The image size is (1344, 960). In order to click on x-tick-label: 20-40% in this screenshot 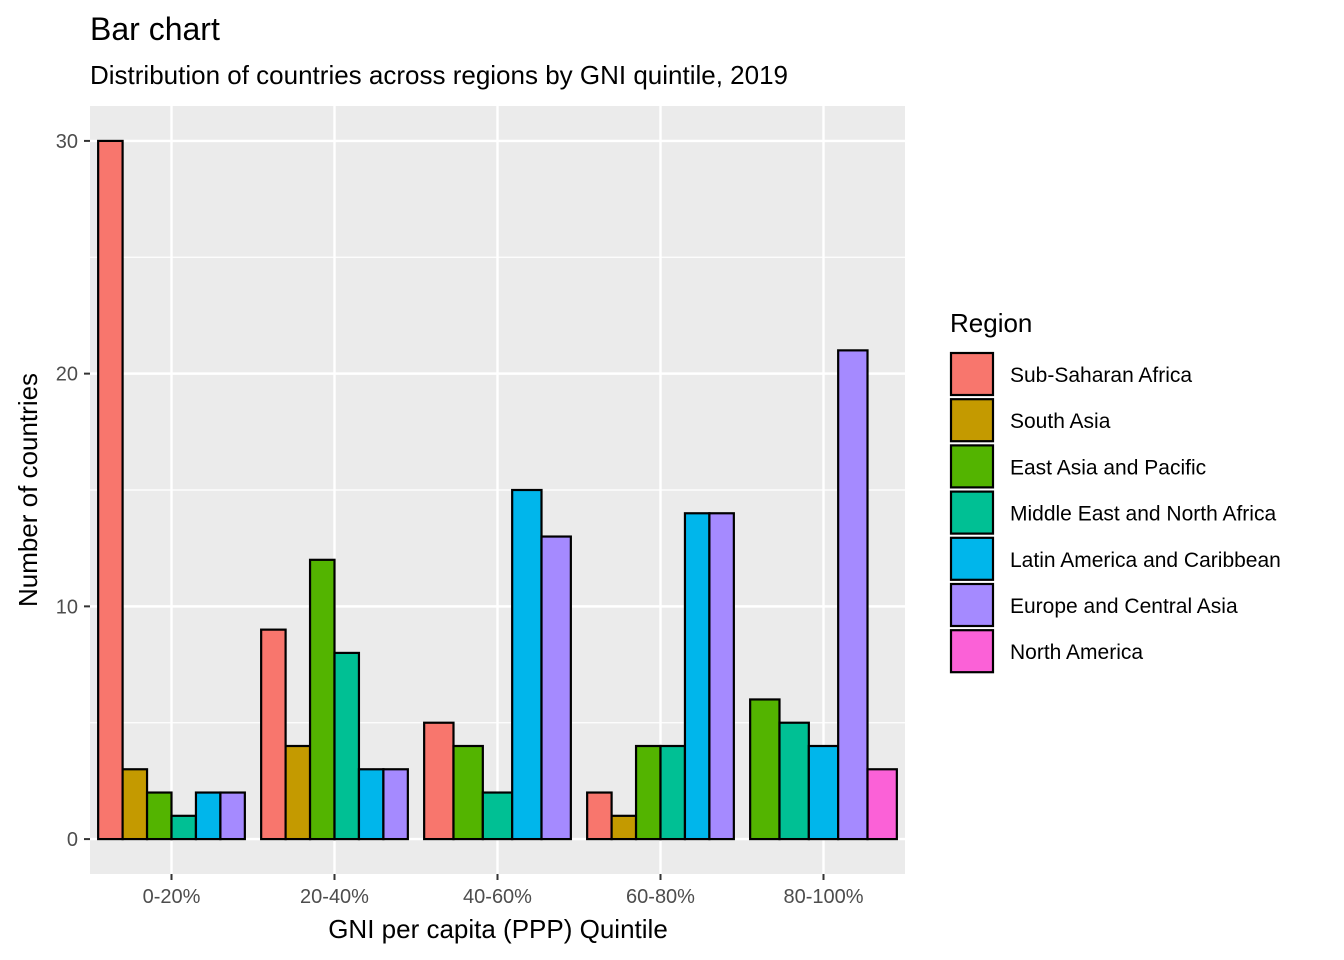, I will do `click(334, 897)`.